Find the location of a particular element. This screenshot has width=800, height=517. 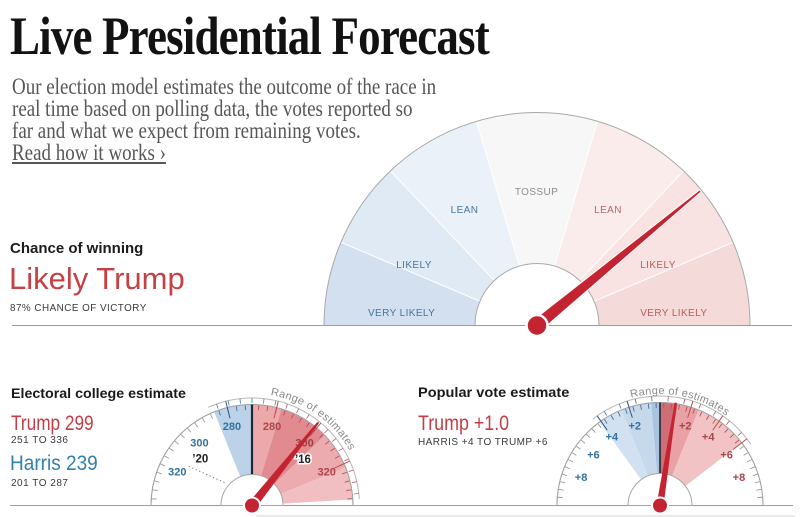

svg-text: 300 is located at coordinates (199, 444).